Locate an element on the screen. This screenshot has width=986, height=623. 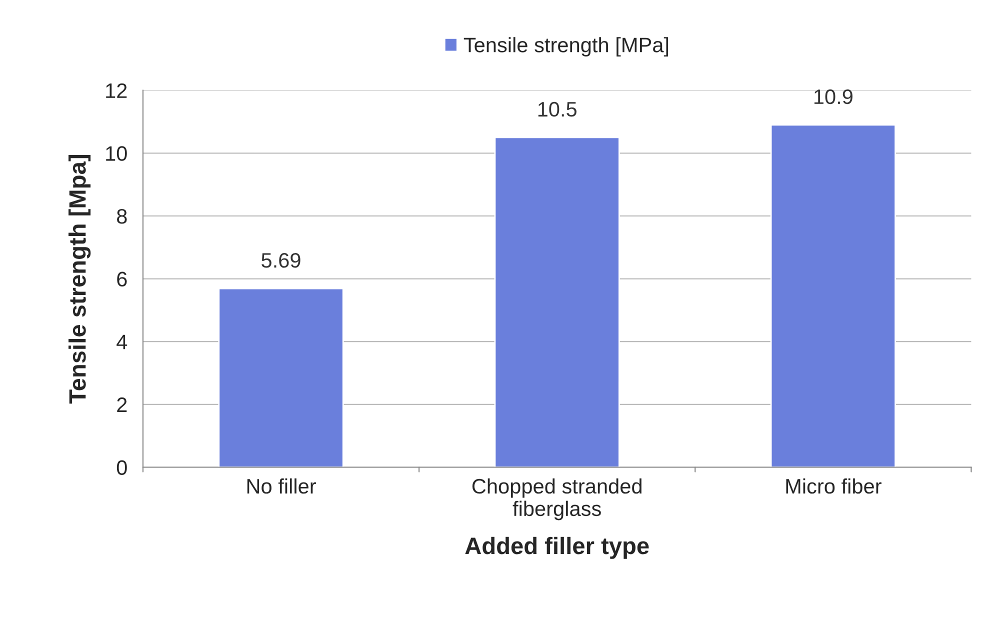
y-tick-label: 8 is located at coordinates (122, 216).